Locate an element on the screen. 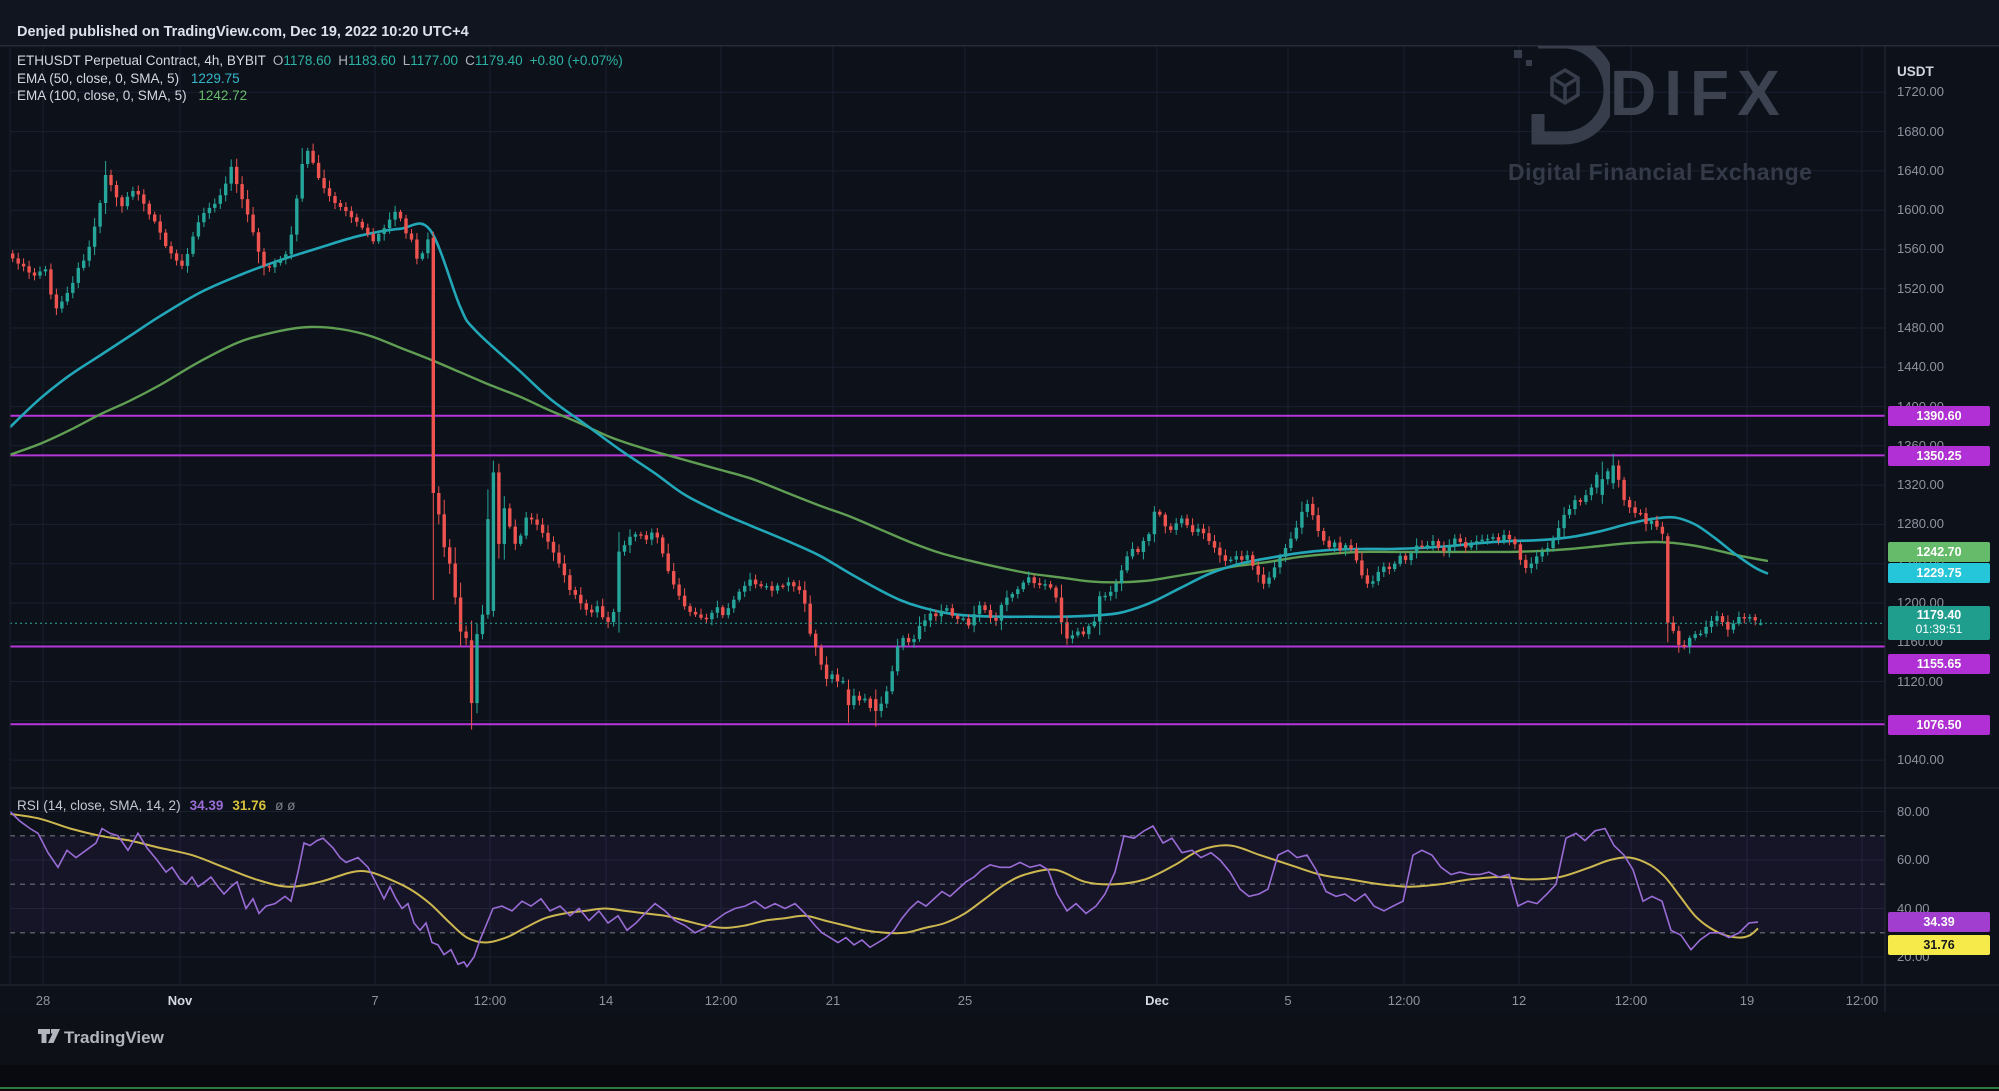 The height and width of the screenshot is (1091, 1999). time-tick-label: 14 is located at coordinates (606, 1000).